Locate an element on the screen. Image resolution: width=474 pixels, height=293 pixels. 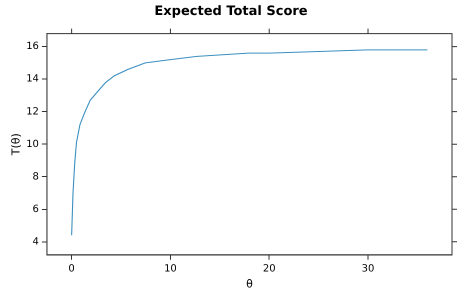
x-axis-title: θ is located at coordinates (250, 283).